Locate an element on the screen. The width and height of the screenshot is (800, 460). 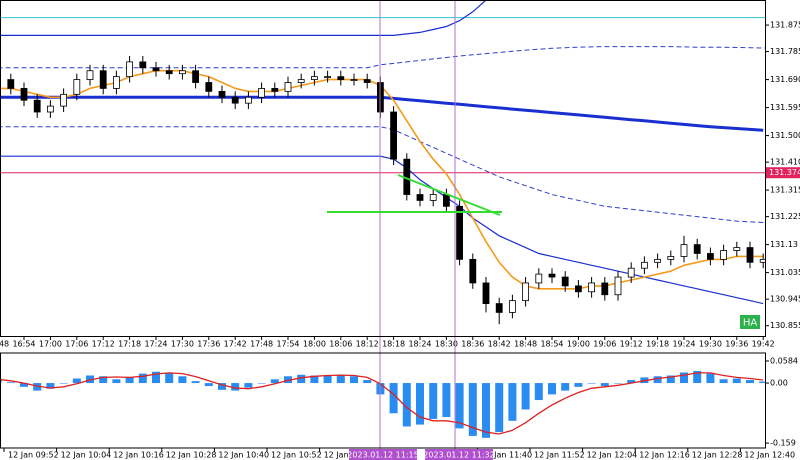
x-tick-label: 17:18 is located at coordinates (129, 344).